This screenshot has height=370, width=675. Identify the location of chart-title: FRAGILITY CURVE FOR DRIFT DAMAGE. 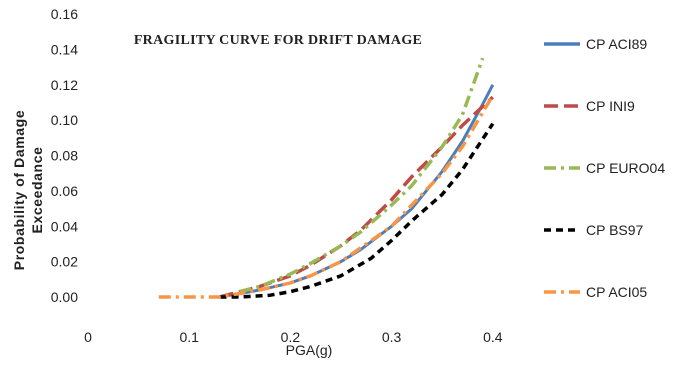
(278, 40).